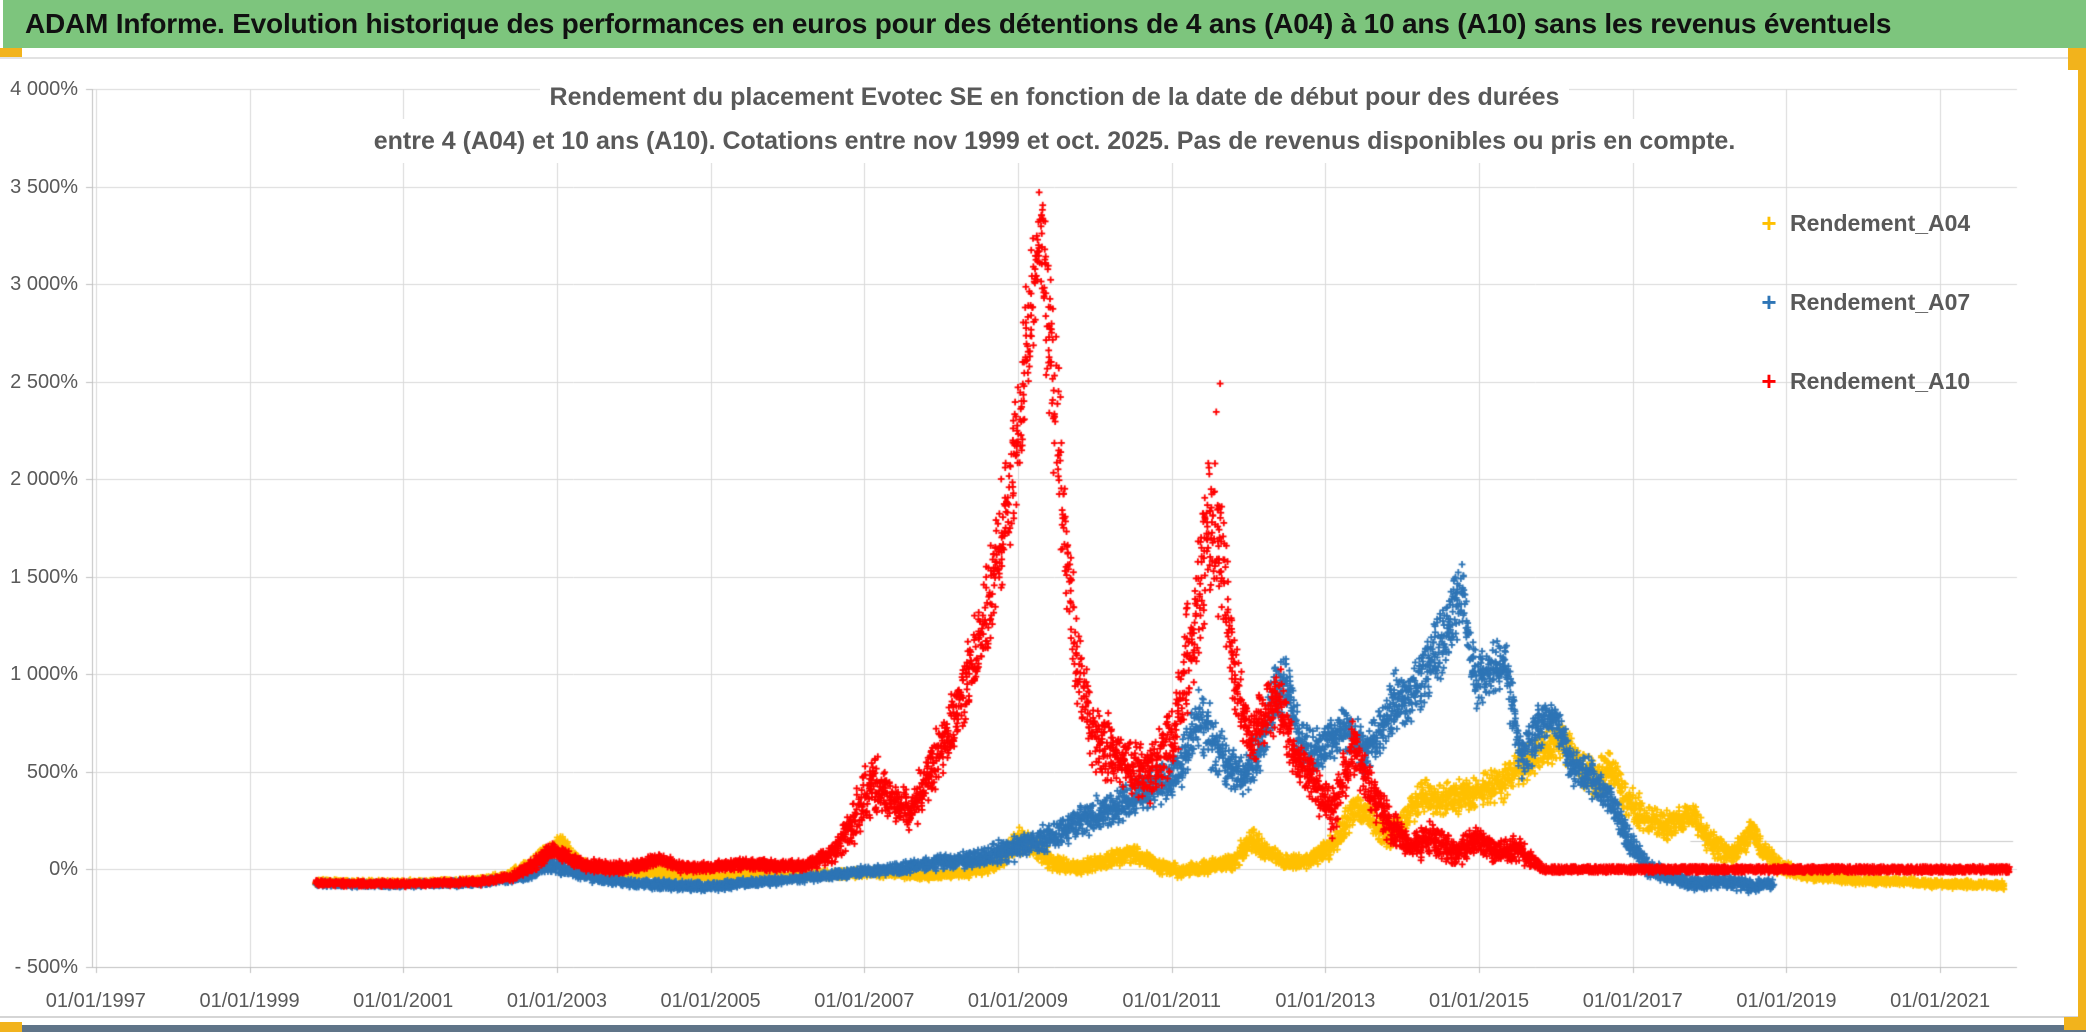  I want to click on y-axis-label: 1 500%, so click(44, 576).